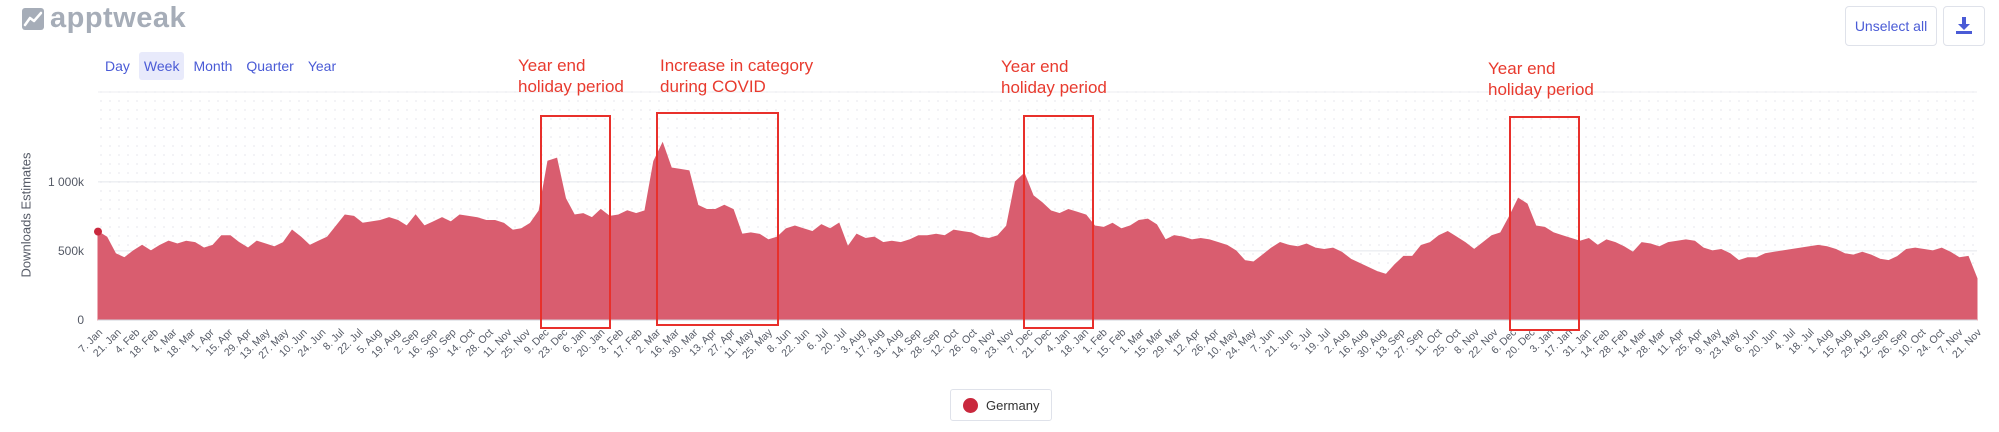  What do you see at coordinates (161, 66) in the screenshot?
I see `period-week-button: Week` at bounding box center [161, 66].